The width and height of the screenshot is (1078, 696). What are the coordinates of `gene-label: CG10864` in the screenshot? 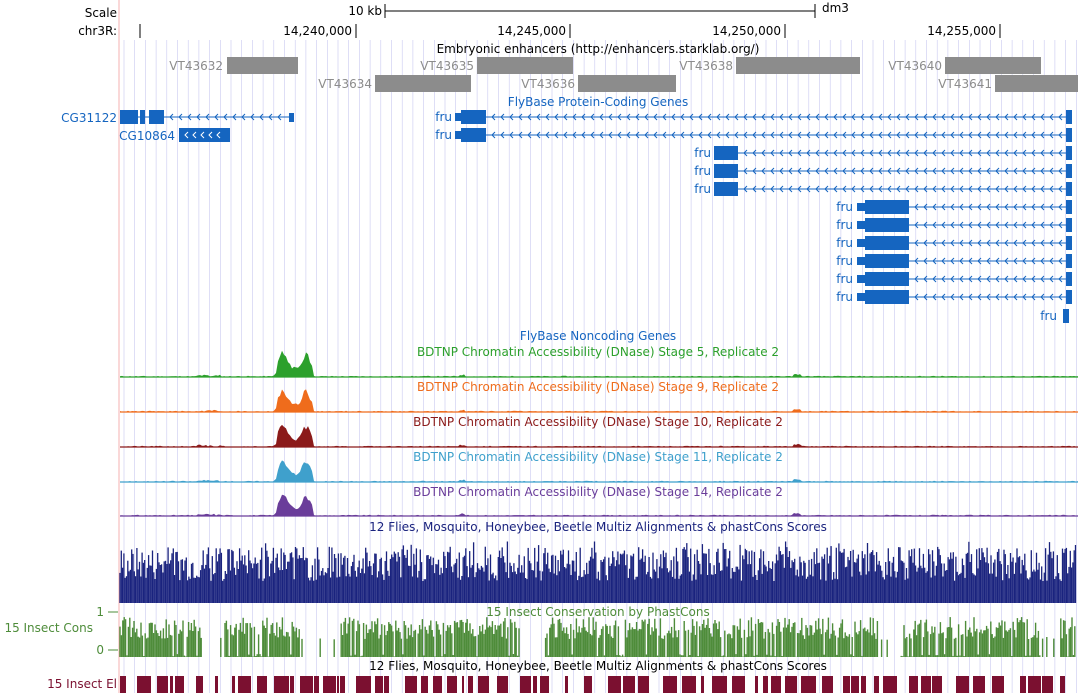 It's located at (147, 136).